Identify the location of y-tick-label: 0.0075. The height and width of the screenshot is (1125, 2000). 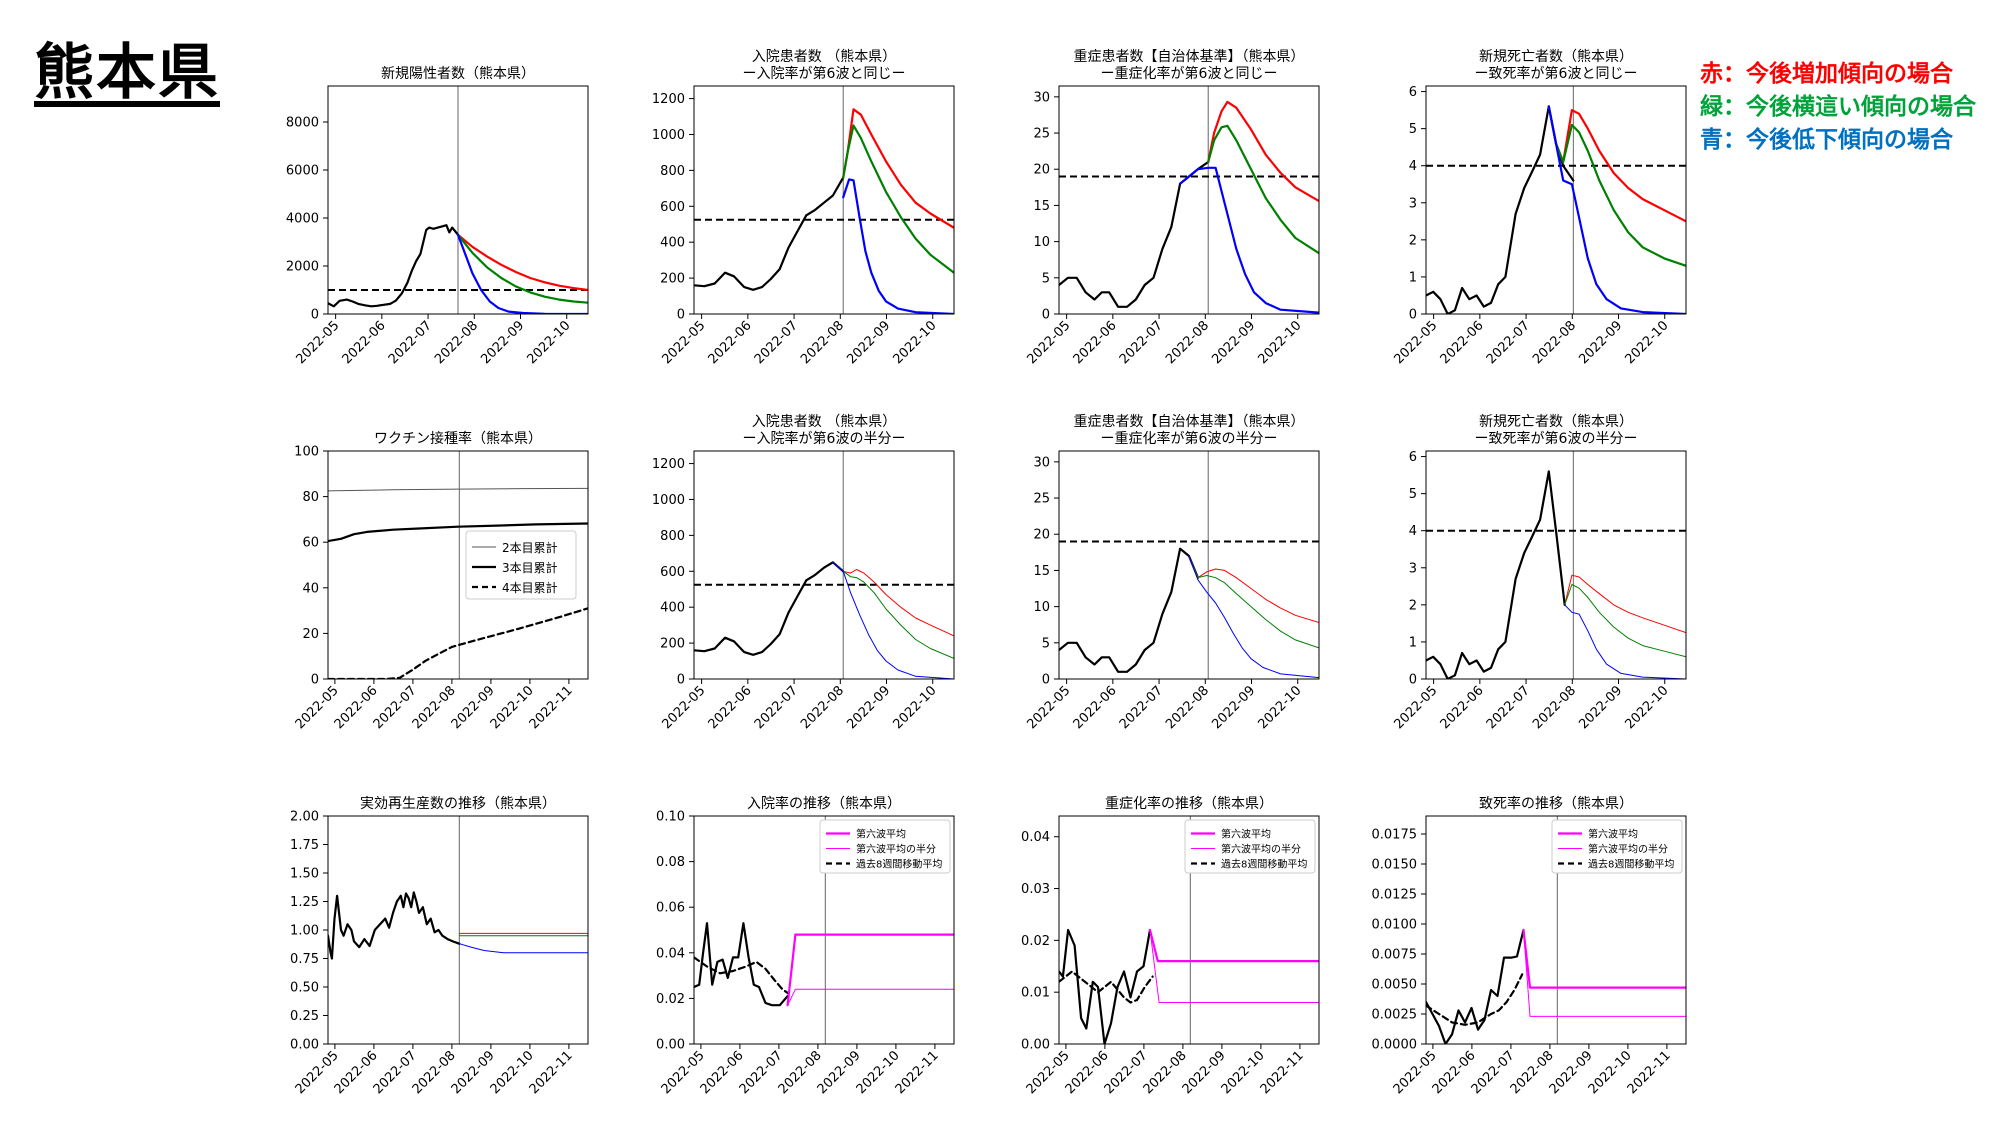
(1395, 955).